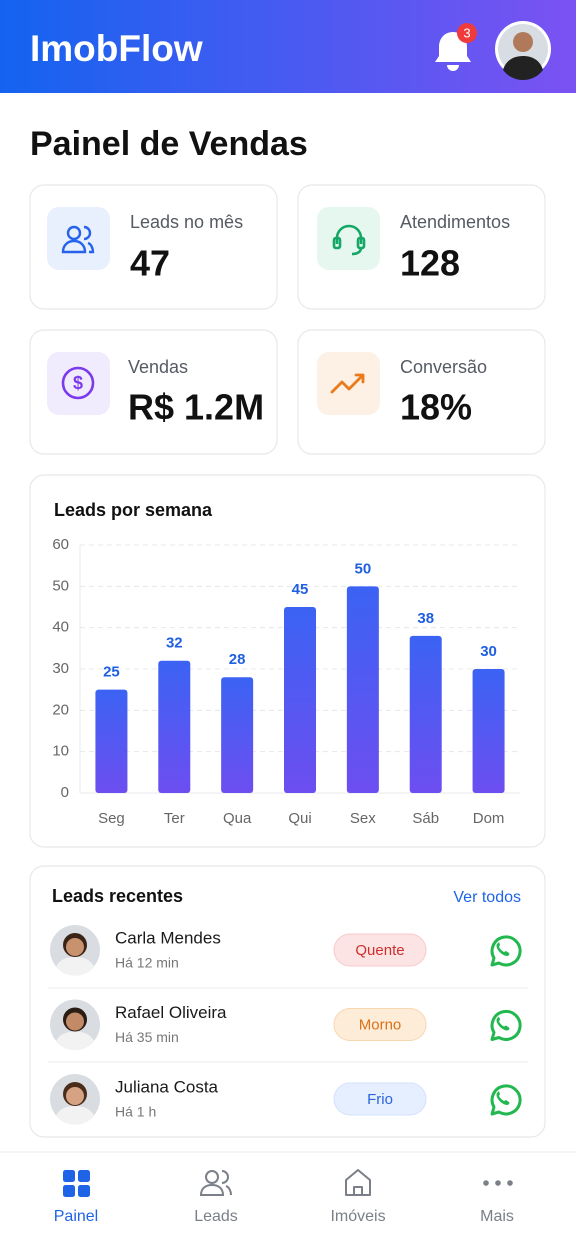 The image size is (576, 1248). What do you see at coordinates (216, 1197) in the screenshot?
I see `nav-item: Leads` at bounding box center [216, 1197].